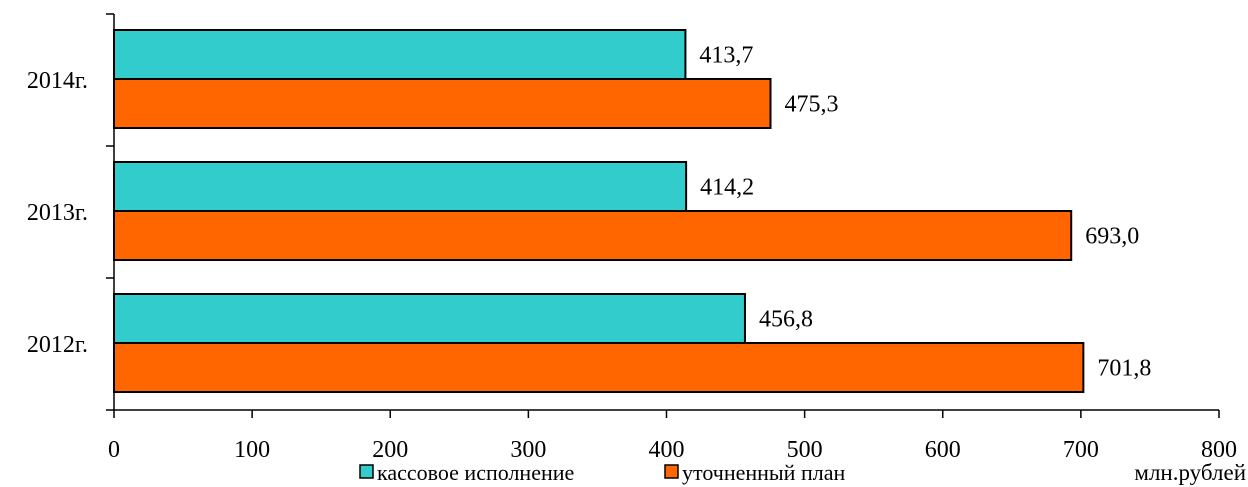  Describe the element at coordinates (57, 213) in the screenshot. I see `category-label: 2013г.` at that location.